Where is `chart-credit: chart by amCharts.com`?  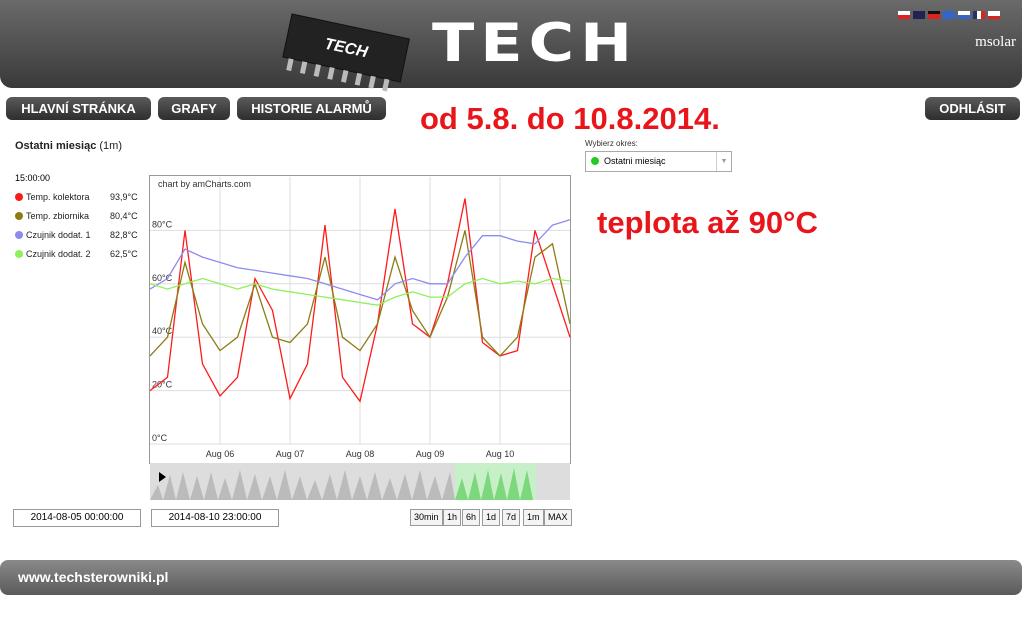 chart-credit: chart by amCharts.com is located at coordinates (204, 184).